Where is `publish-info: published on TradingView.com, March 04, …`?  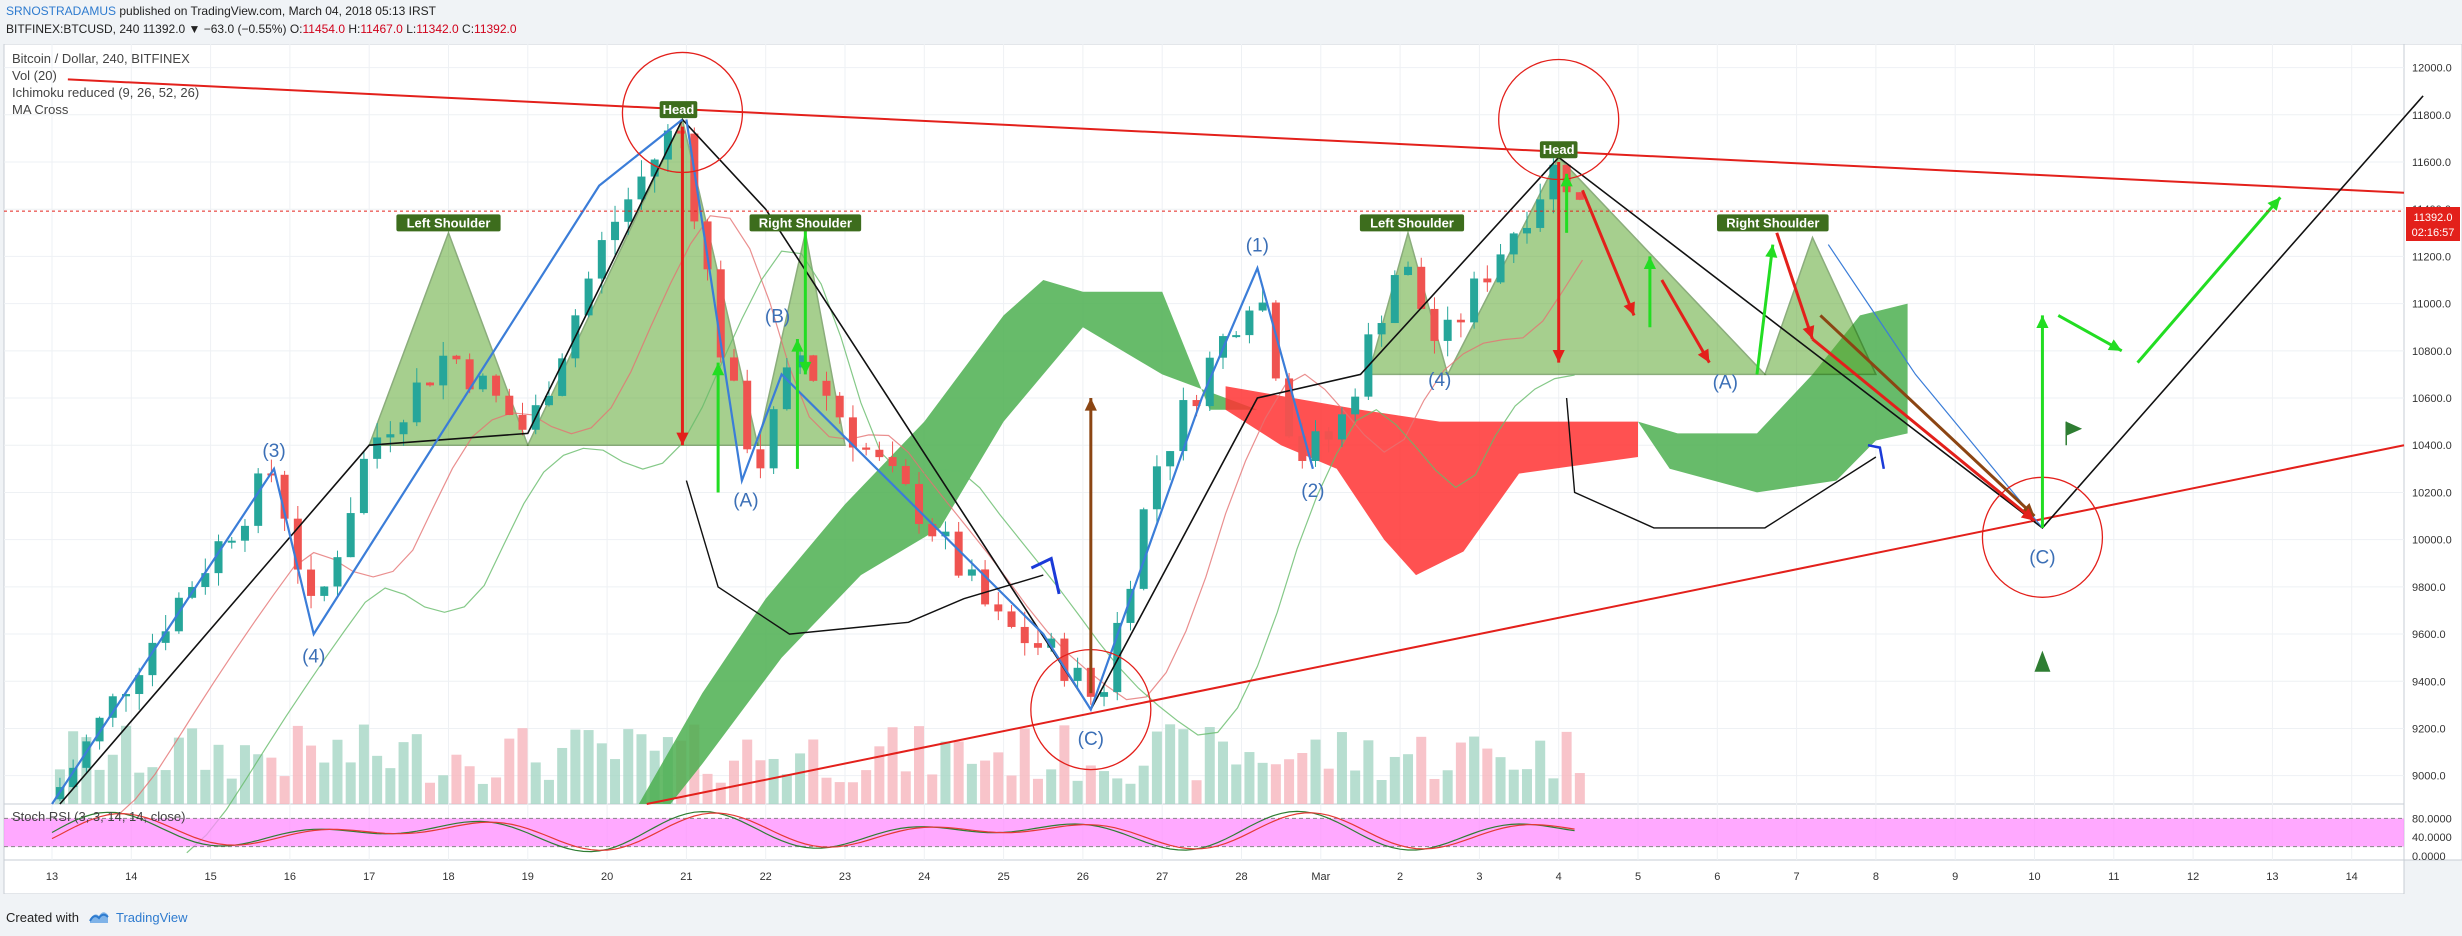 publish-info: published on TradingView.com, March 04, … is located at coordinates (277, 11).